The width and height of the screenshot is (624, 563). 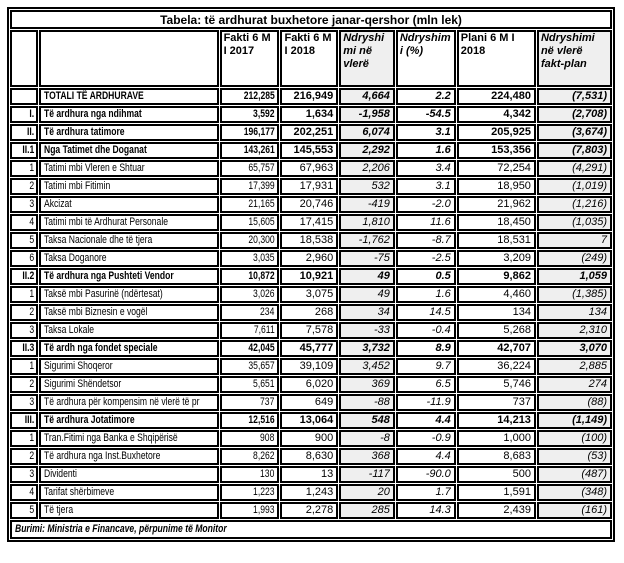 I want to click on cell-fakti-2017-text: 35,657, so click(x=261, y=366).